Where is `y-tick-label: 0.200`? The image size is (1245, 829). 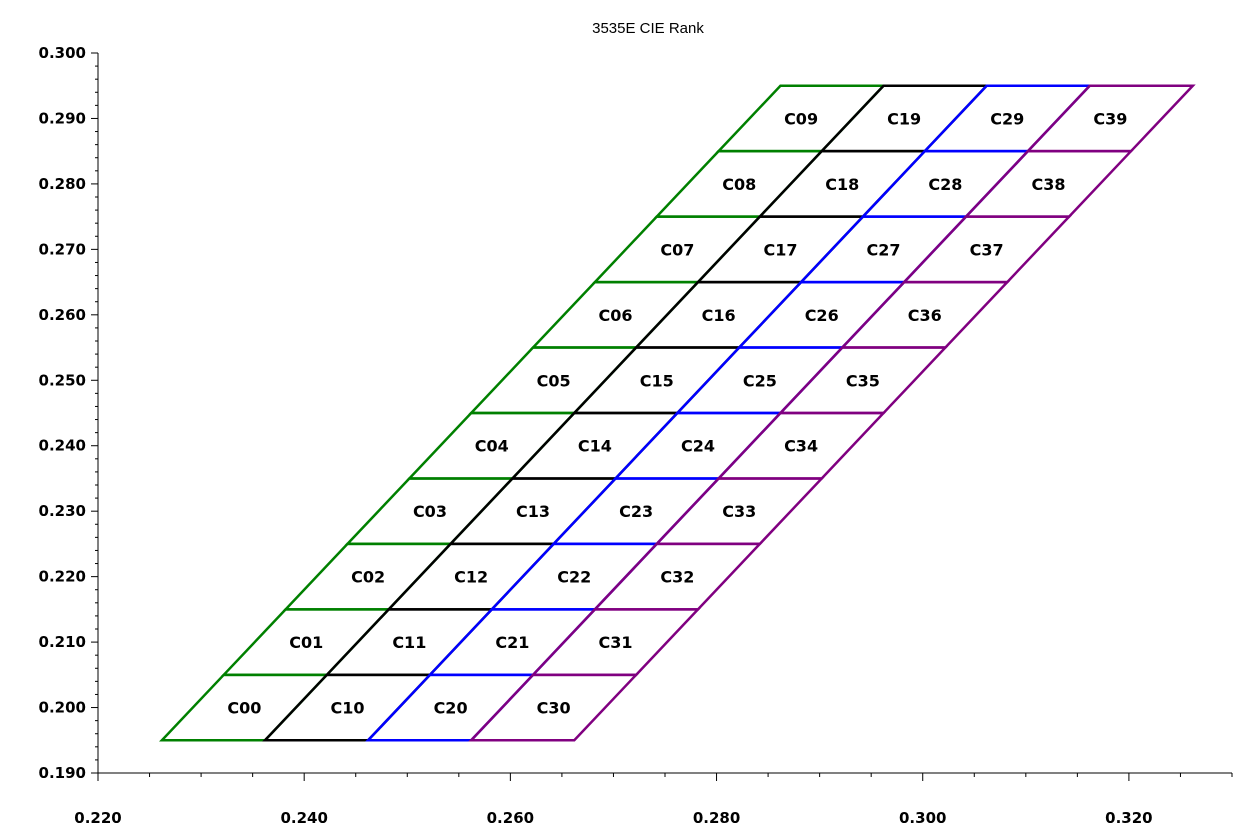 y-tick-label: 0.200 is located at coordinates (62, 708).